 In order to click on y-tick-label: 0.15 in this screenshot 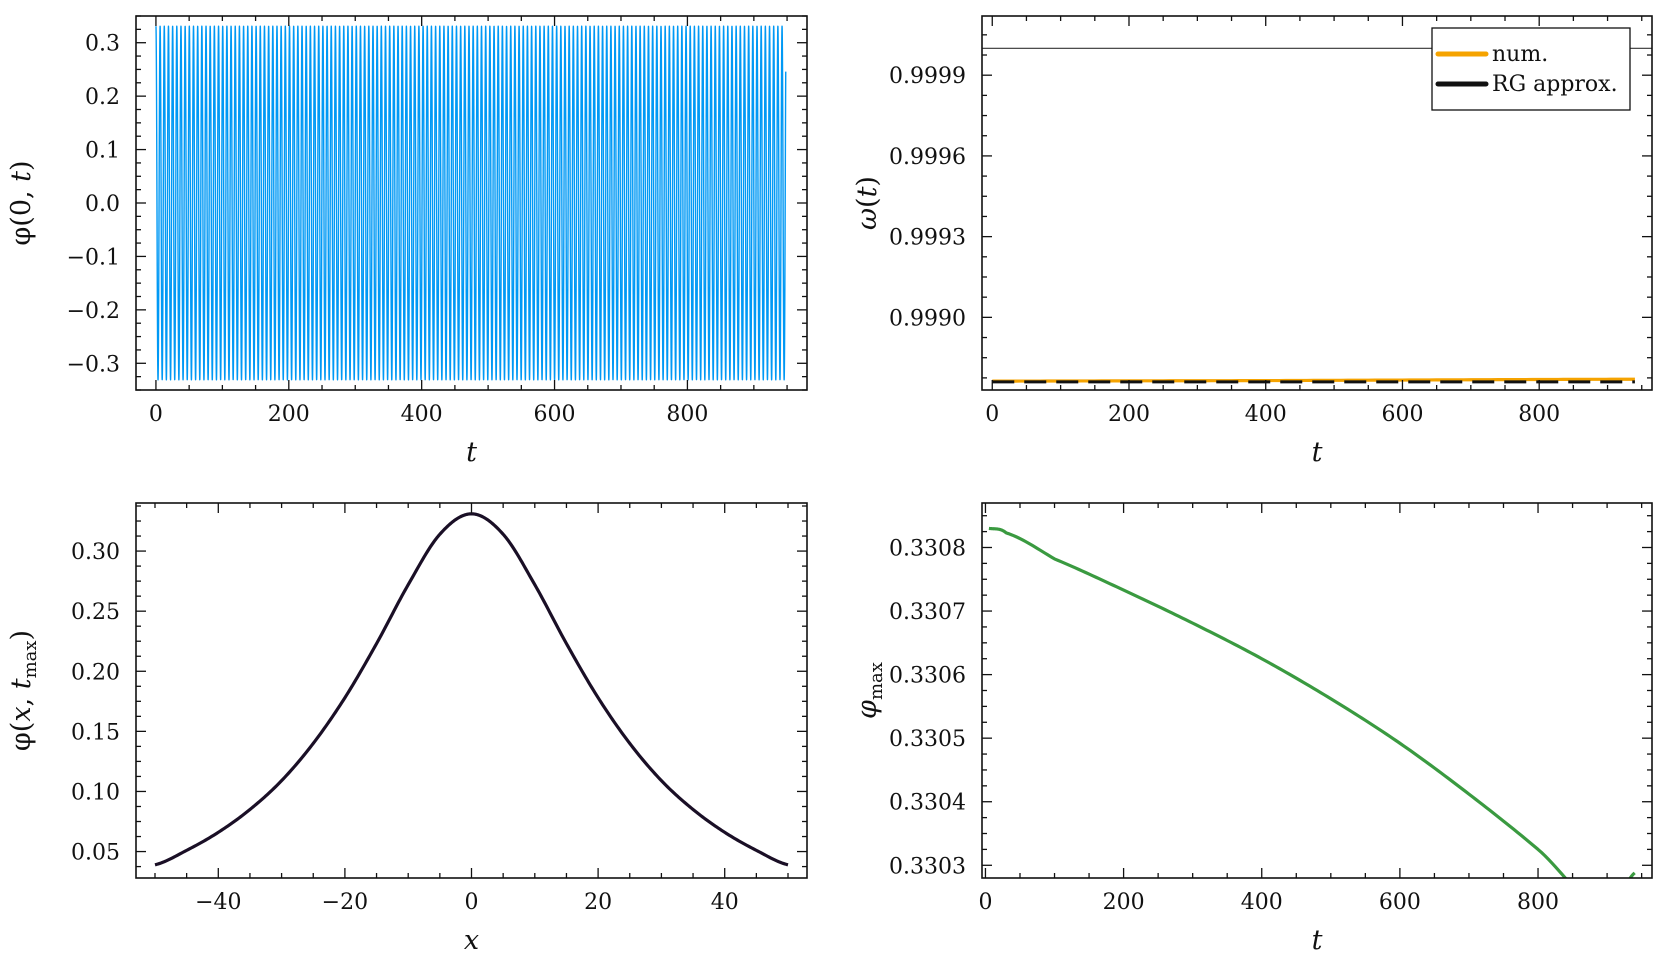, I will do `click(95, 732)`.